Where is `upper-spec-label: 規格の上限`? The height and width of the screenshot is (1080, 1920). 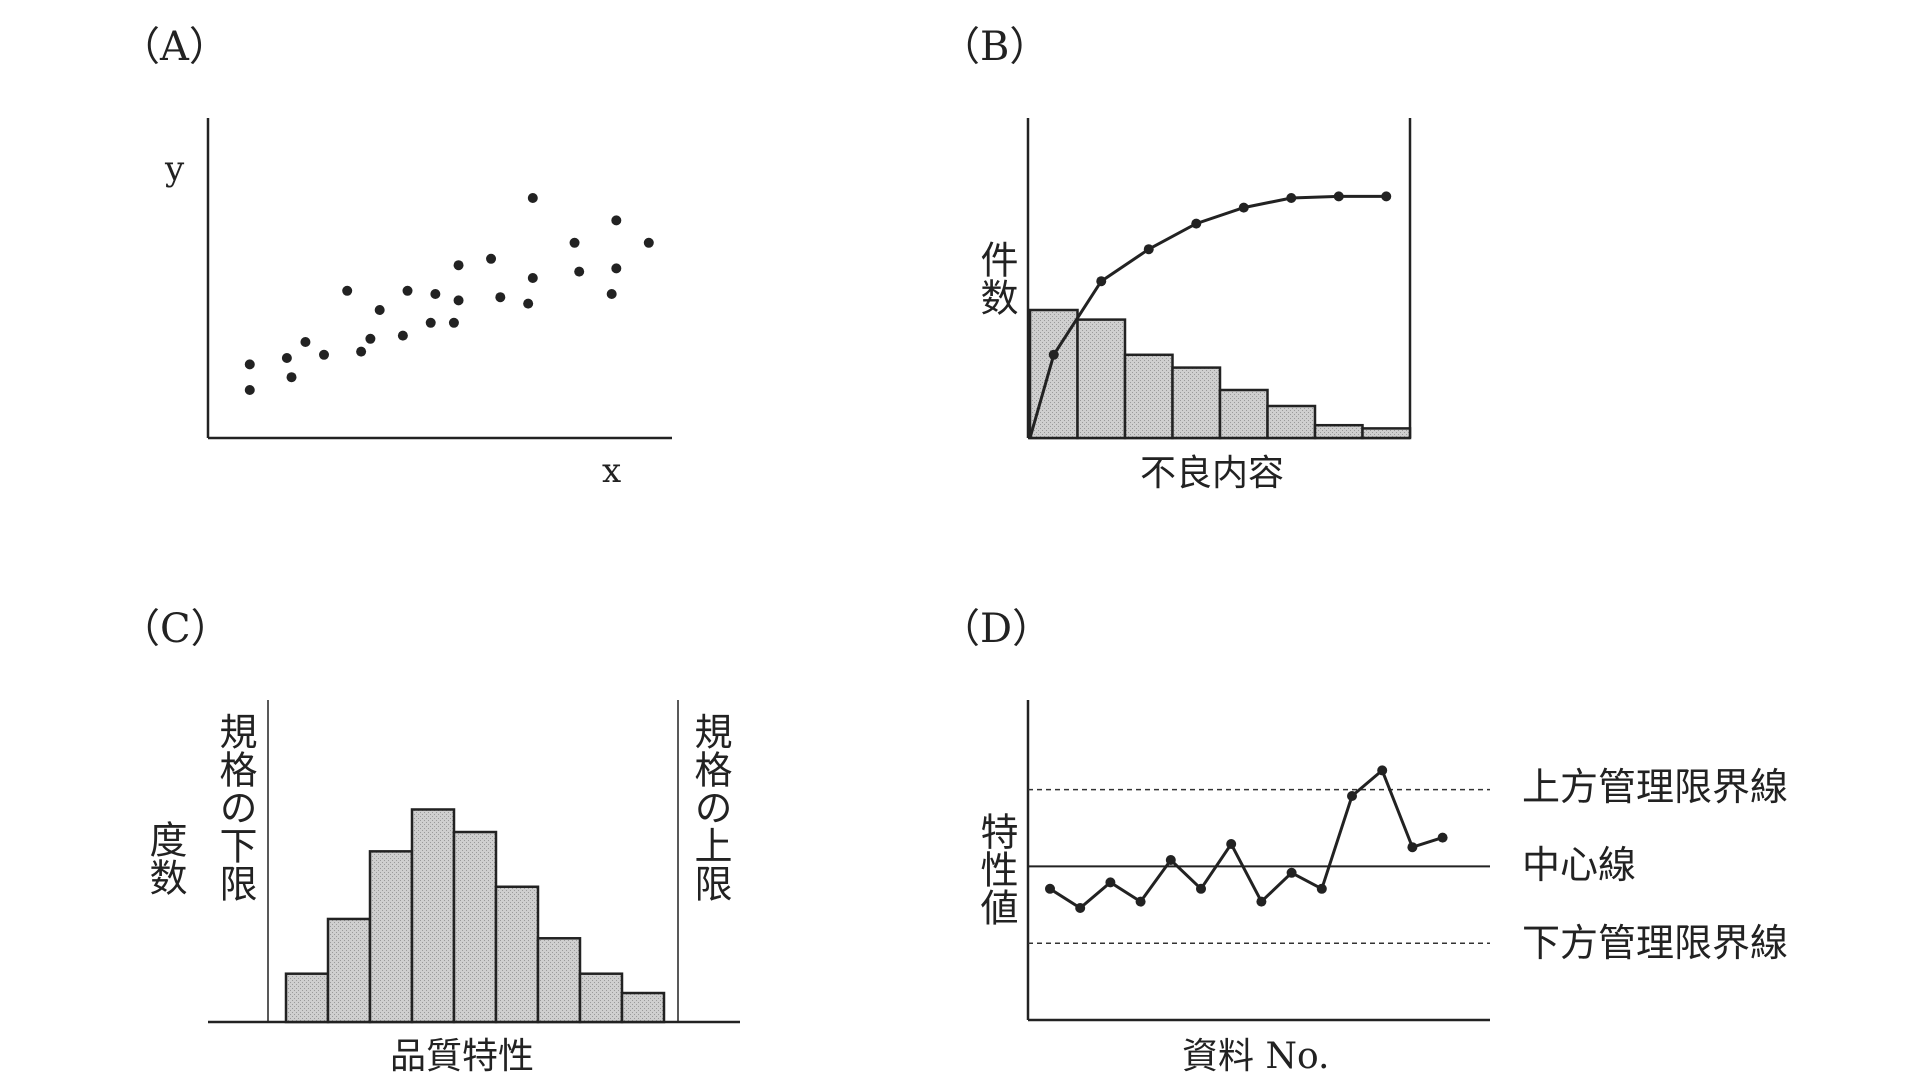 upper-spec-label: 規格の上限 is located at coordinates (710, 807).